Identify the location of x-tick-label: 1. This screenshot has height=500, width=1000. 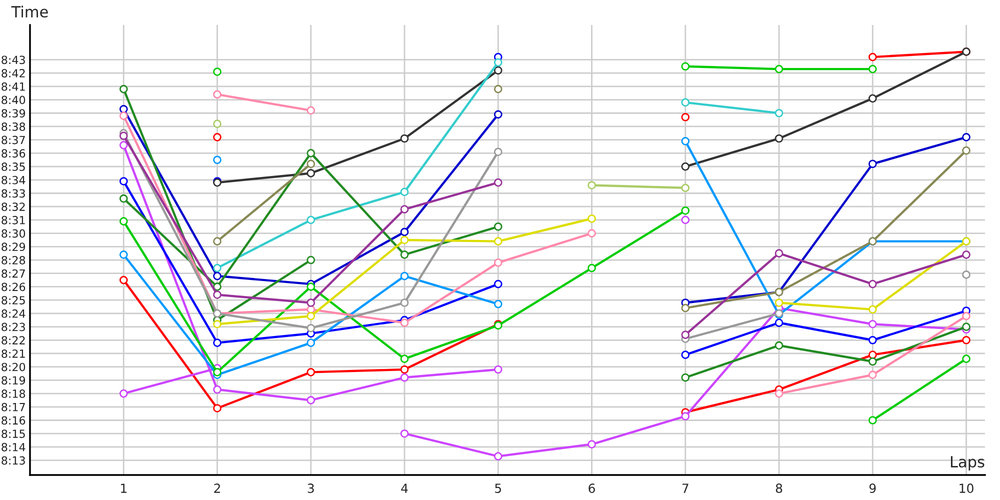
(123, 488).